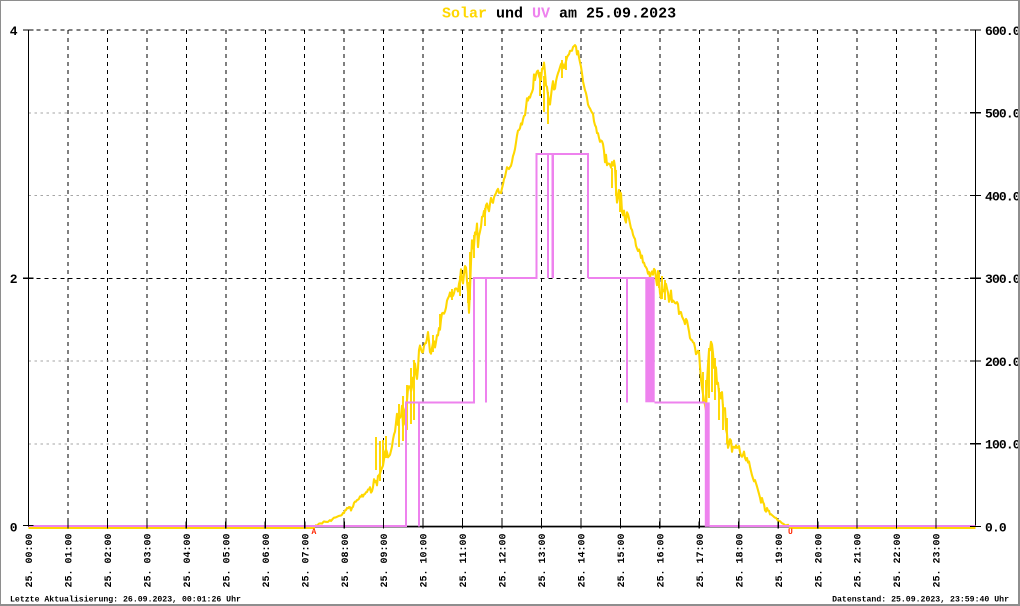 The width and height of the screenshot is (1020, 606). Describe the element at coordinates (780, 560) in the screenshot. I see `svg-text: 25. 19:00` at that location.